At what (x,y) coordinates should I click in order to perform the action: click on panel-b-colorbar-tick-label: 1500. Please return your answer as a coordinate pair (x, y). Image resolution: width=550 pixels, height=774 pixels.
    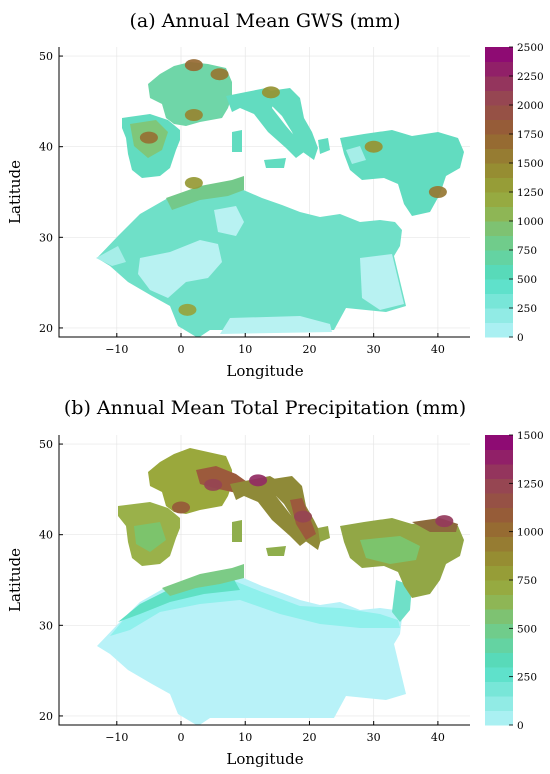
    Looking at the image, I should click on (530, 436).